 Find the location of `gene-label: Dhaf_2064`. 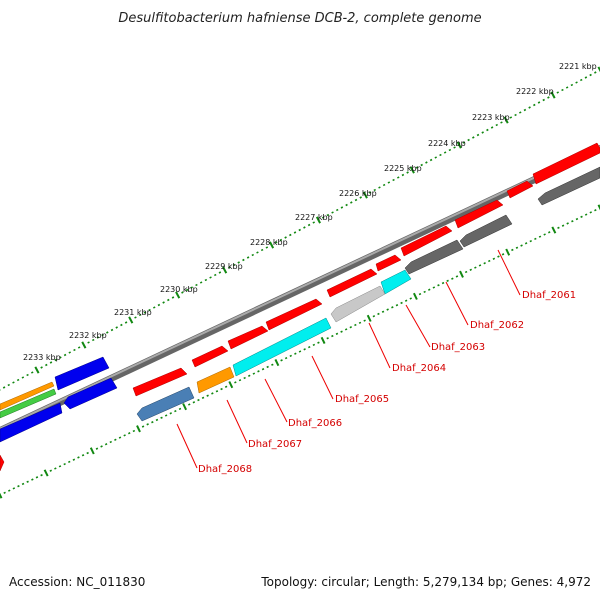

gene-label: Dhaf_2064 is located at coordinates (419, 368).